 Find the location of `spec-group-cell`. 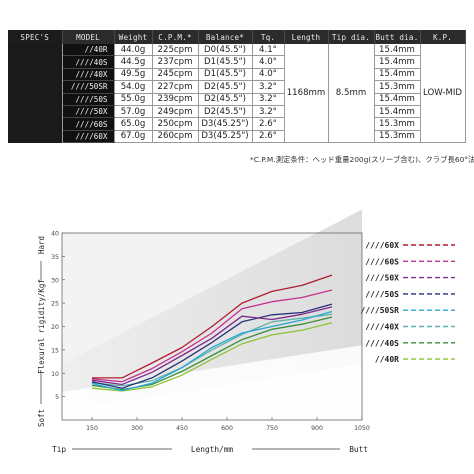

spec-group-cell is located at coordinates (35, 93).